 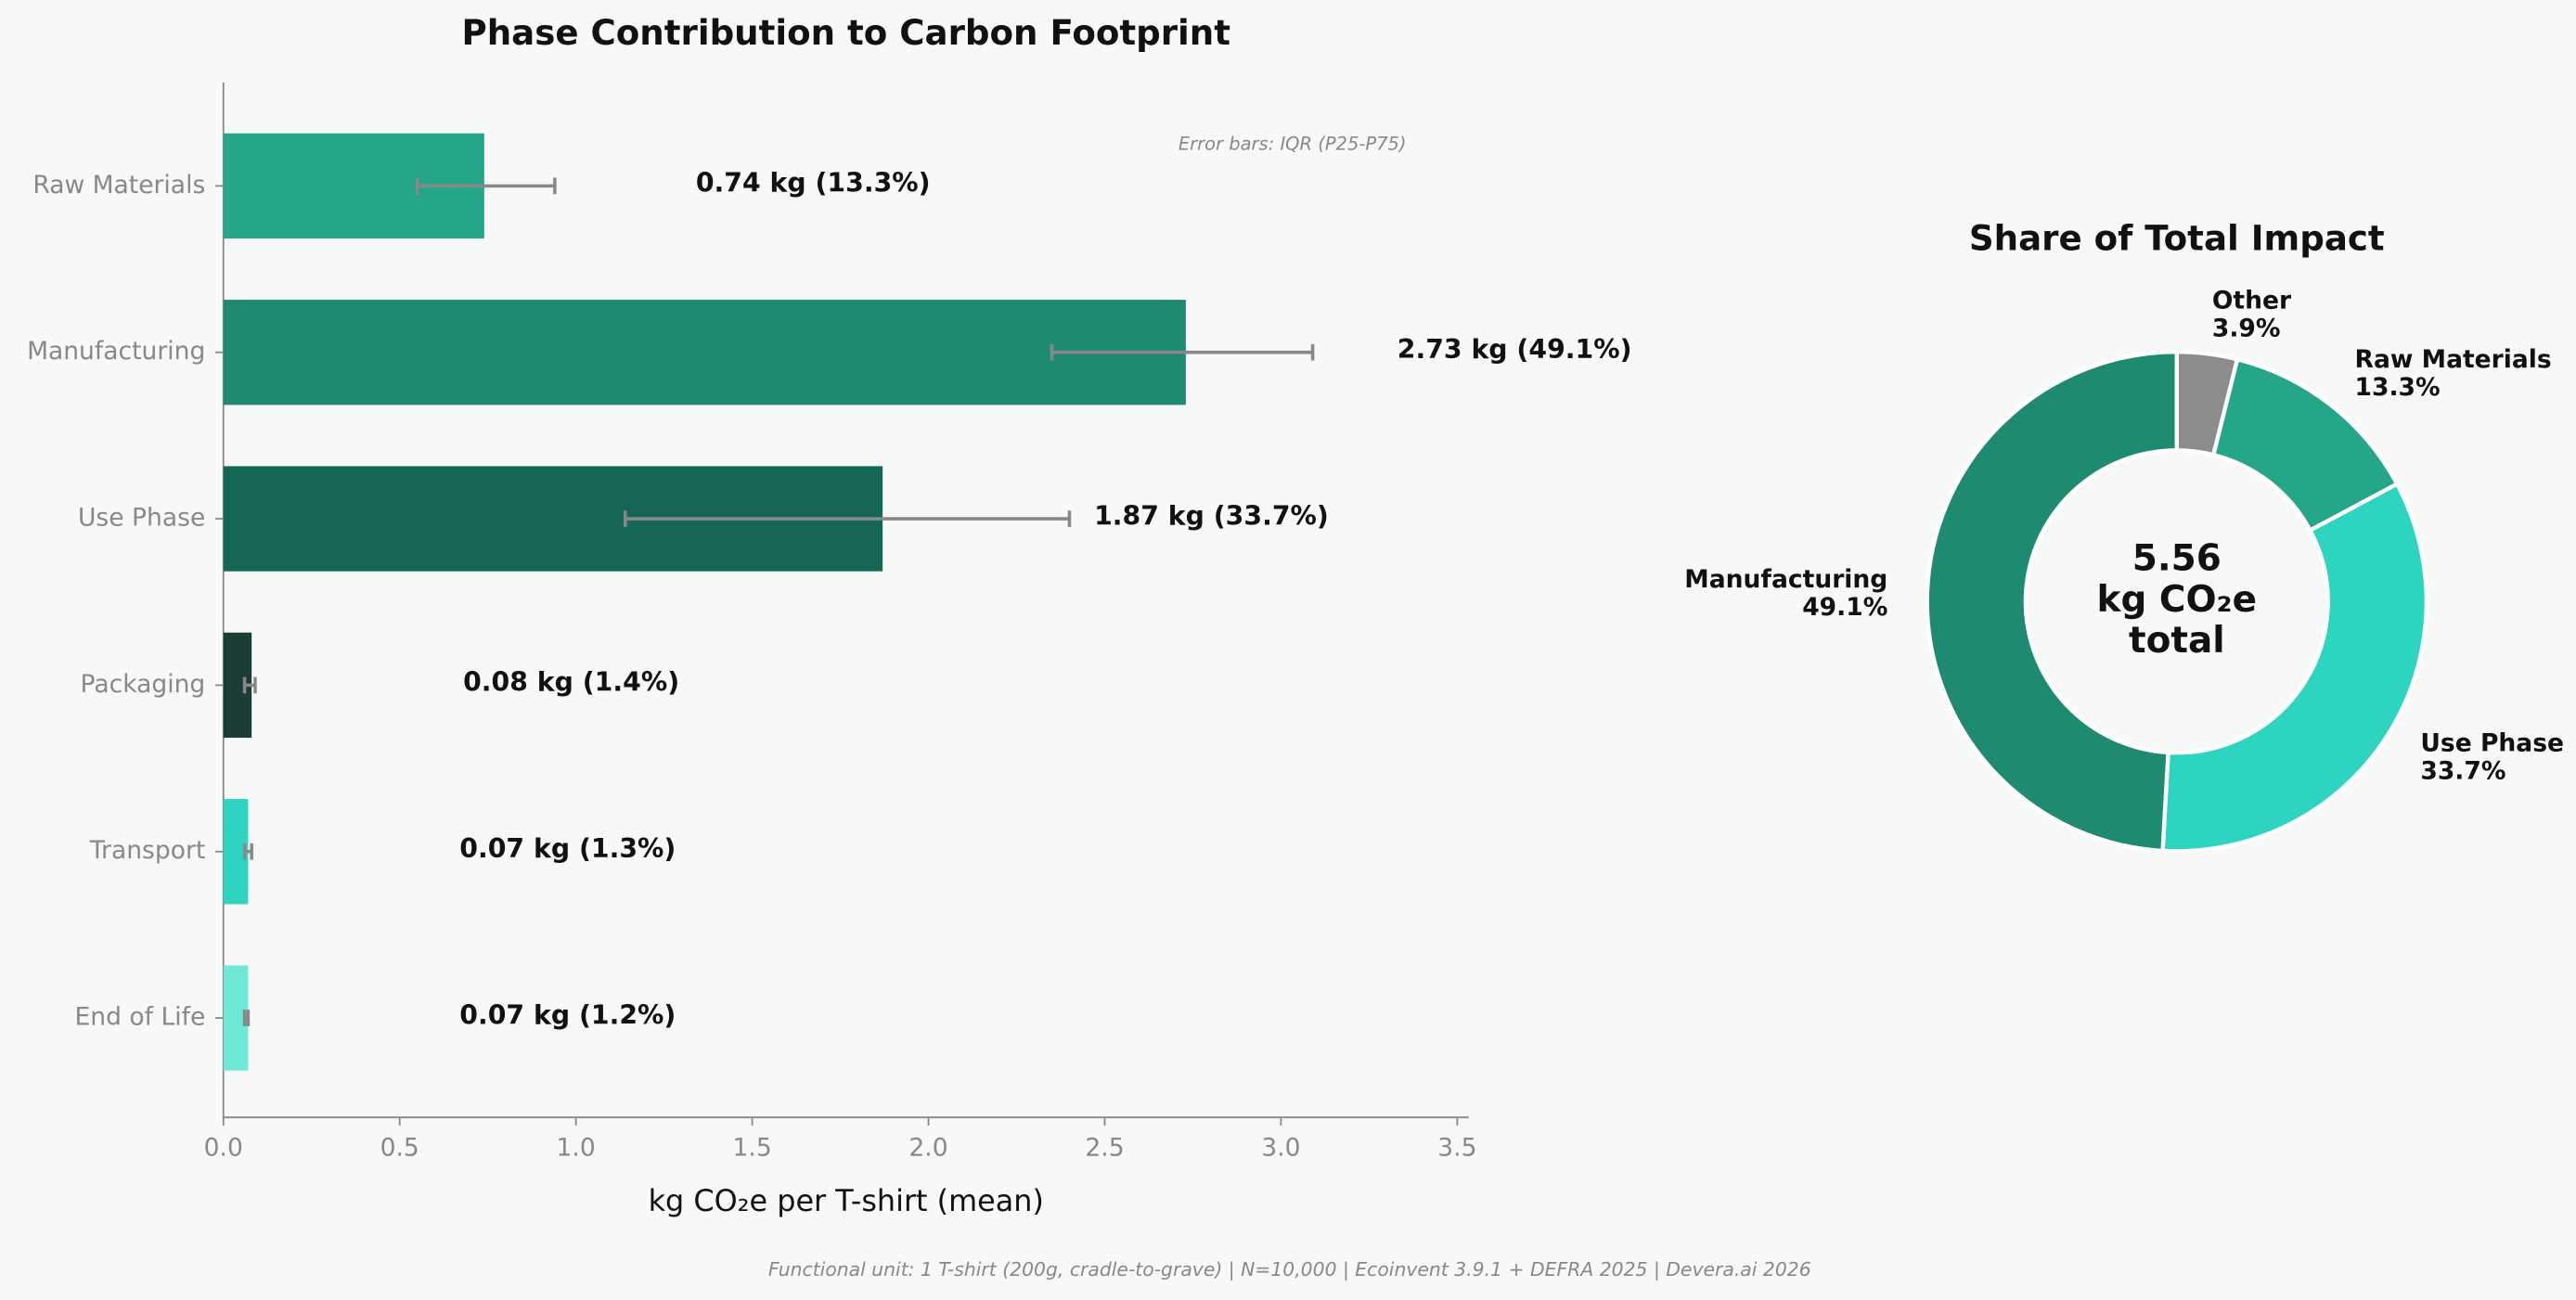 What do you see at coordinates (1514, 350) in the screenshot?
I see `value-label: 2.73 kg (49.1%)` at bounding box center [1514, 350].